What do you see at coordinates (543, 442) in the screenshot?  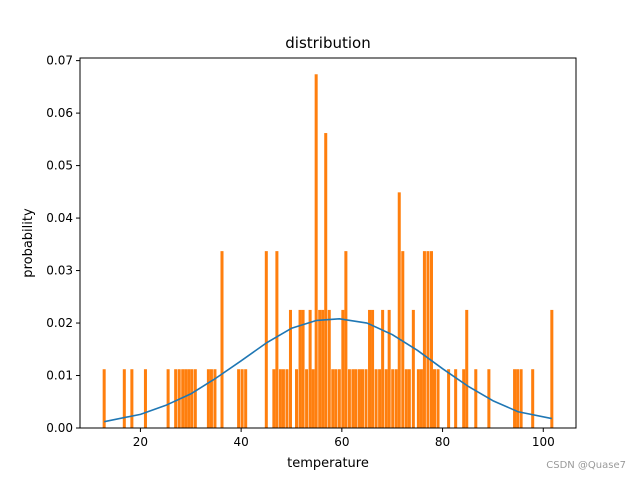 I see `x-tick-label: 100` at bounding box center [543, 442].